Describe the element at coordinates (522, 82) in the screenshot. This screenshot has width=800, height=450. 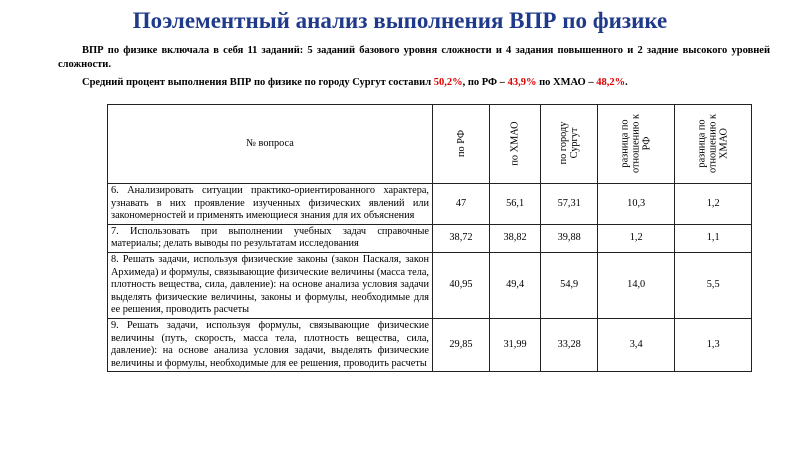
I see `rf-percent: 43,9%` at that location.